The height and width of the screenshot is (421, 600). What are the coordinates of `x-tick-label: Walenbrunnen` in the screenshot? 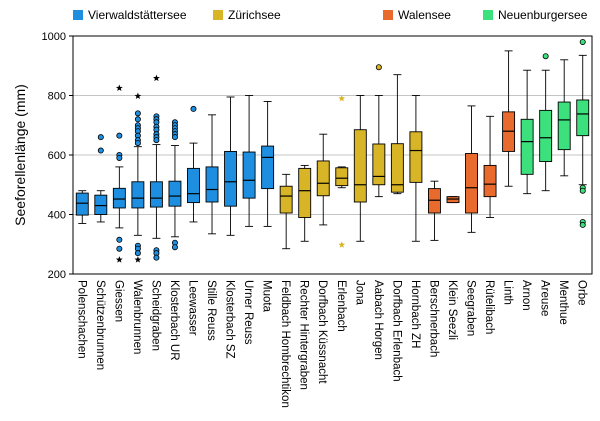 It's located at (137, 317).